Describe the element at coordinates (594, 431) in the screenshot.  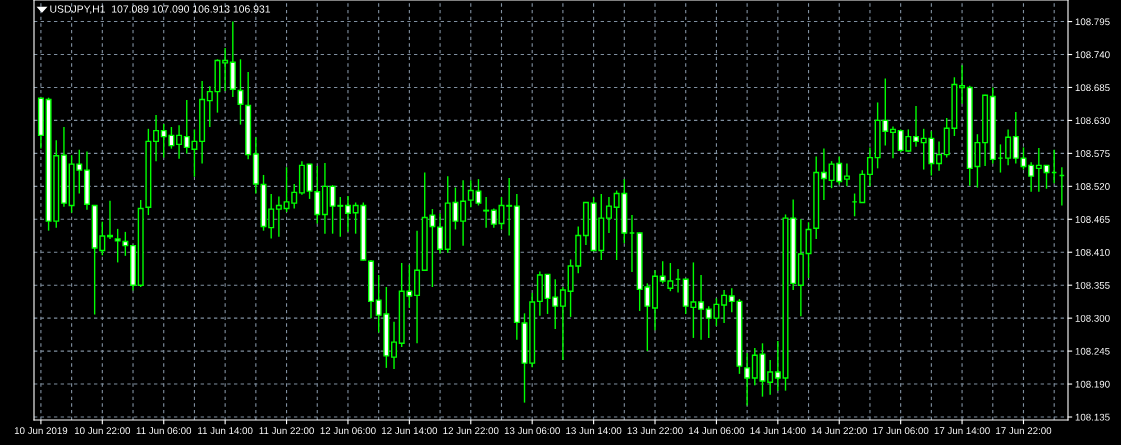
I see `x-tick-label: 13 Jun 14:00` at that location.